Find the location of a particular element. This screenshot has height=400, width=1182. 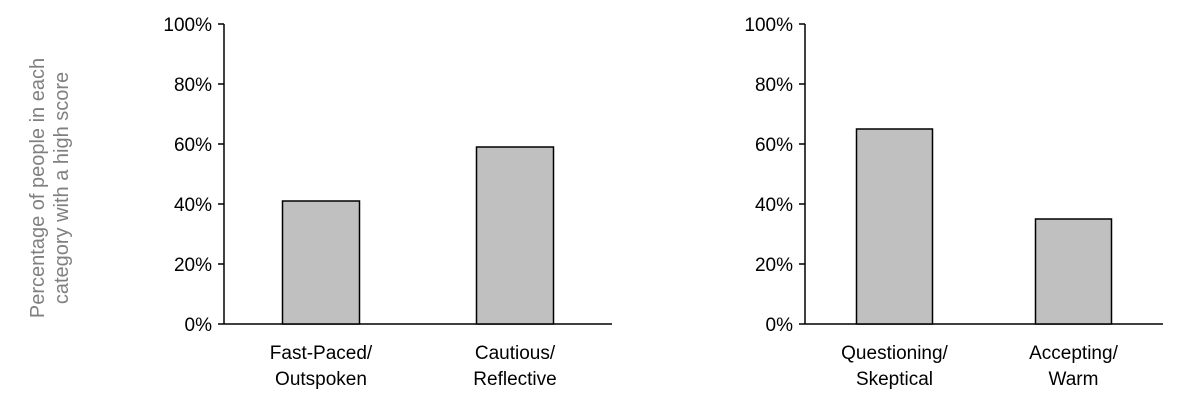

x-tick-label: Accepting/ is located at coordinates (1073, 353).